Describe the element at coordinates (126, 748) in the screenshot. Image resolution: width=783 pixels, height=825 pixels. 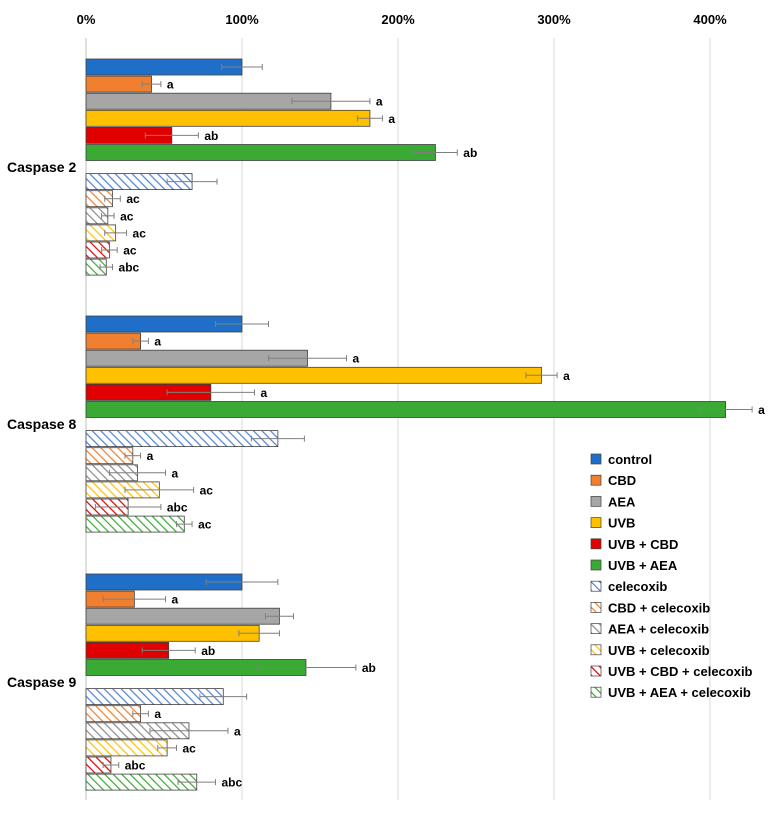
I see `bar-caspase-9-uvb-celecoxib` at that location.